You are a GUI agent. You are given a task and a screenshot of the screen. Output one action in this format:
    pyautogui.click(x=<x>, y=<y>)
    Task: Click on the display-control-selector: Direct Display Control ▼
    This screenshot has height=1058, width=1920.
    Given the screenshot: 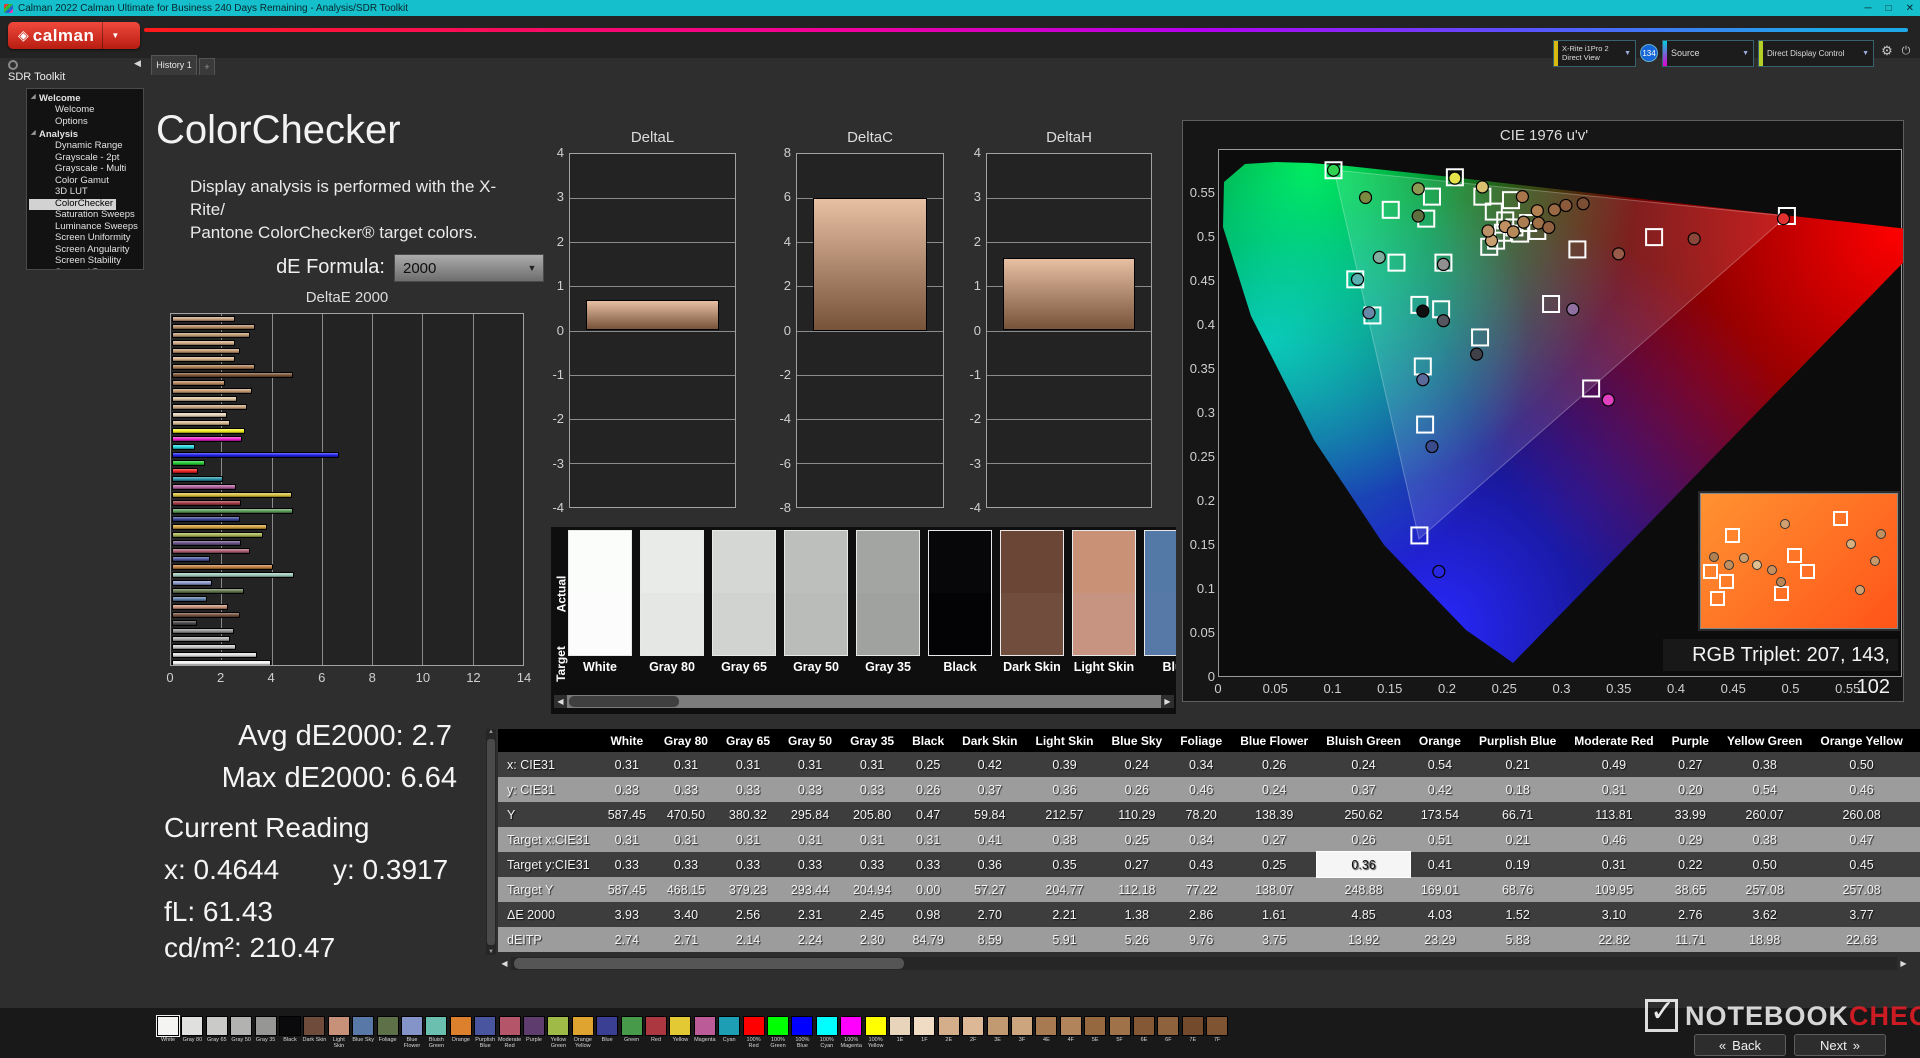 What is the action you would take?
    pyautogui.click(x=1816, y=53)
    